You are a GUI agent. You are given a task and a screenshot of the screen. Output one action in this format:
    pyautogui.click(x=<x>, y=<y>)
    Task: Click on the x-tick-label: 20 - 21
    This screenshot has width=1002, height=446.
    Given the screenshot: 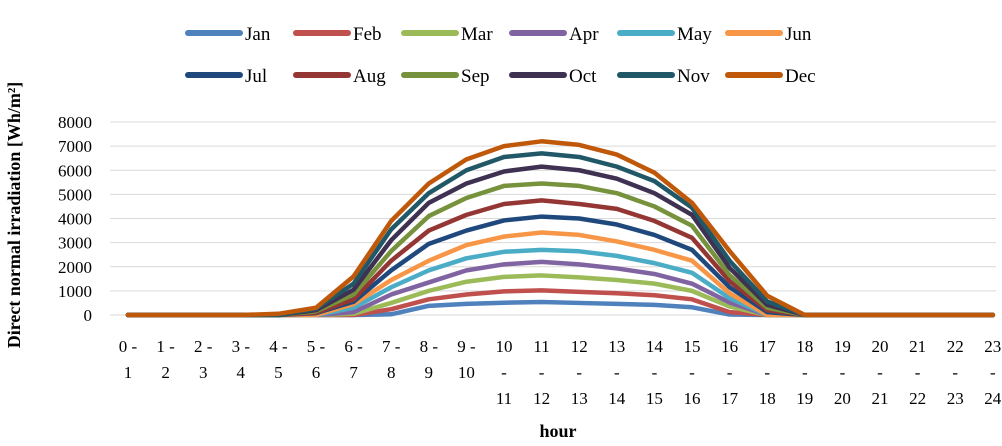 What is the action you would take?
    pyautogui.click(x=880, y=372)
    